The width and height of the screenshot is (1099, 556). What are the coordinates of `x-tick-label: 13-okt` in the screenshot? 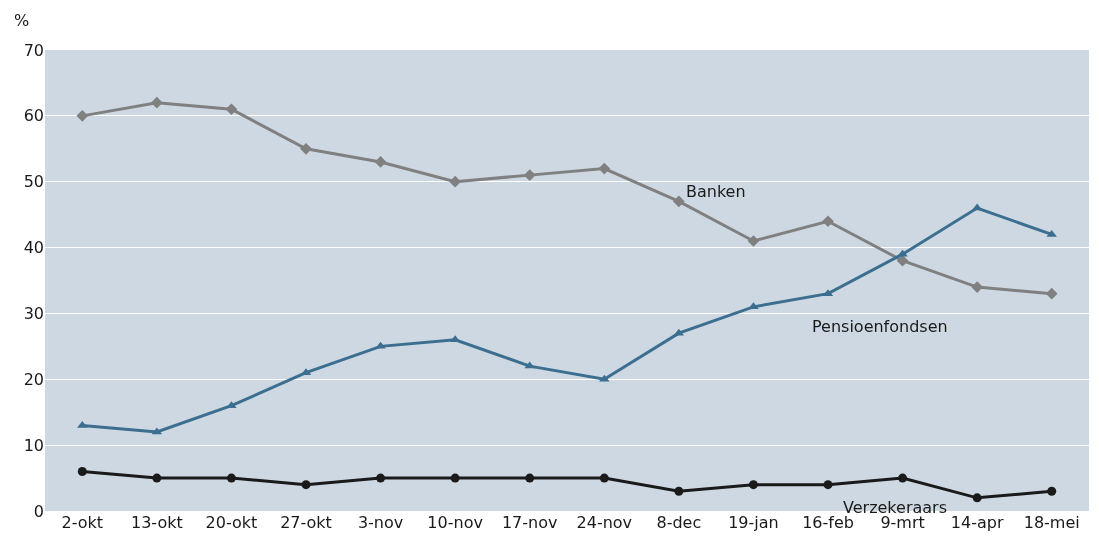 It's located at (156, 522).